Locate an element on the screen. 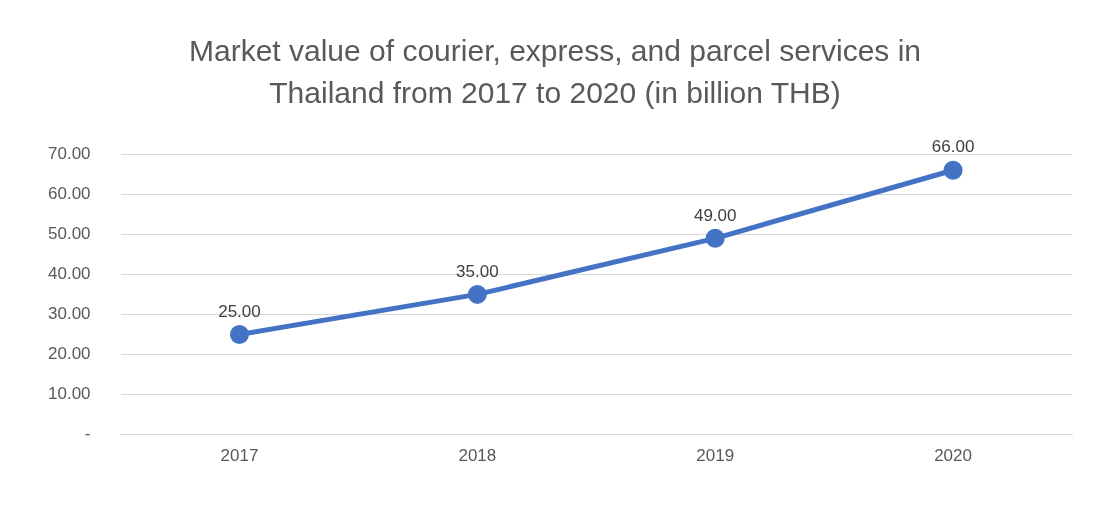 This screenshot has height=506, width=1110. y-tick-label: 60.00 is located at coordinates (69, 193).